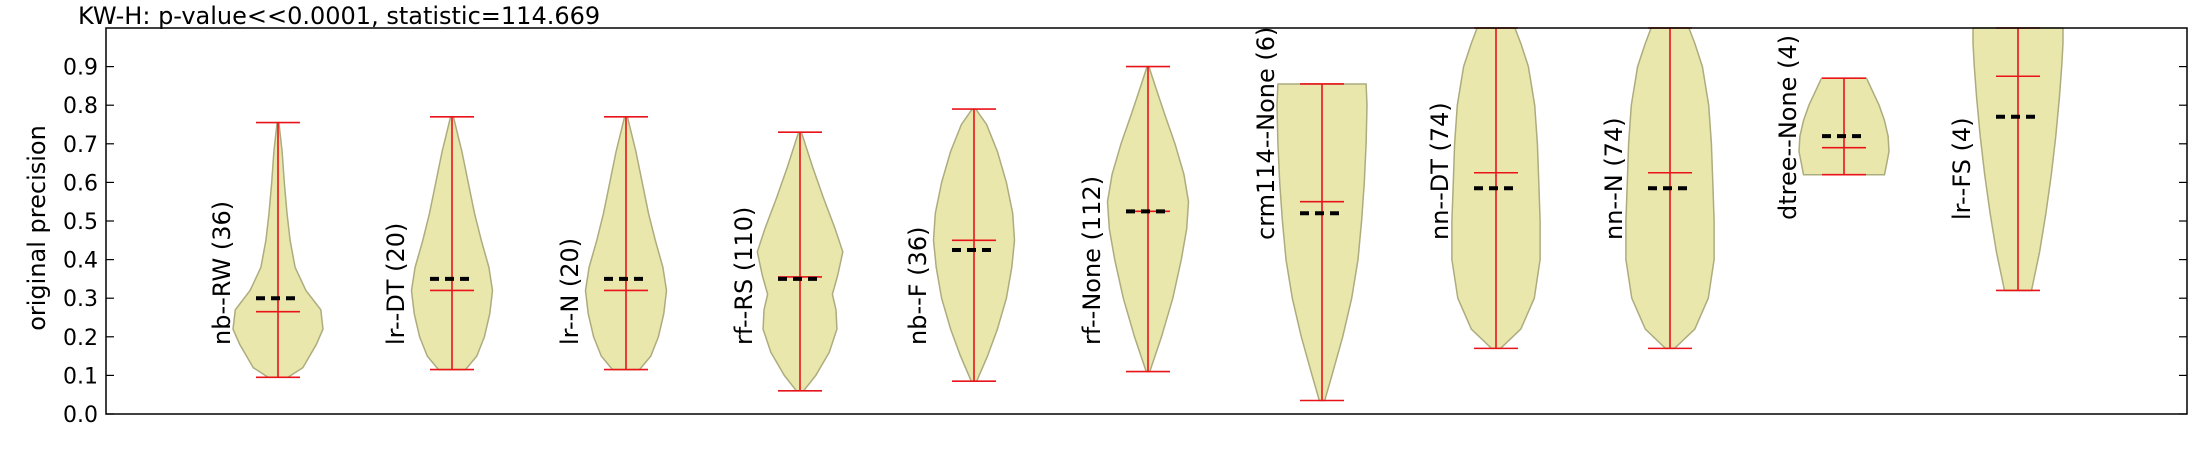 This screenshot has height=450, width=2200. I want to click on violin-group: rf--None (112), so click(1134, 219).